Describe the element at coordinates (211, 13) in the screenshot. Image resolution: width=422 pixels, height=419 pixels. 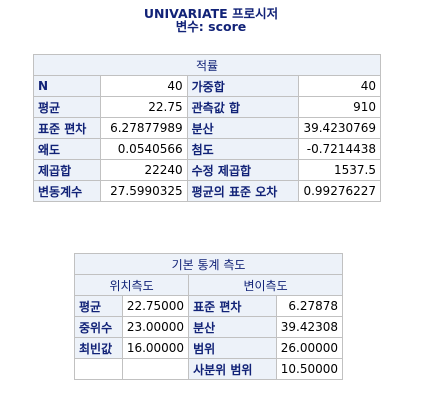
I see `procedure-title: UNIVARIATE 프로시저` at that location.